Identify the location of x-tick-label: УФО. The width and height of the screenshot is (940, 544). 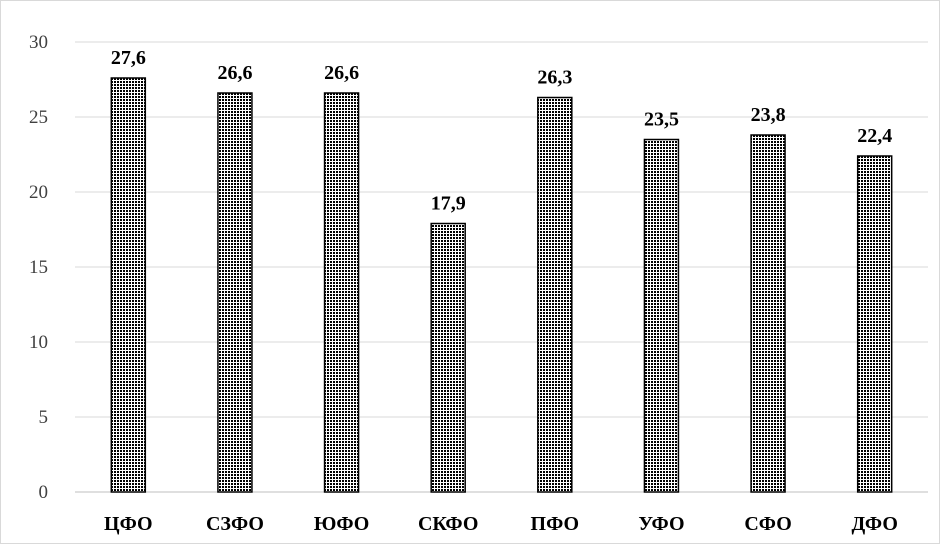
(661, 524).